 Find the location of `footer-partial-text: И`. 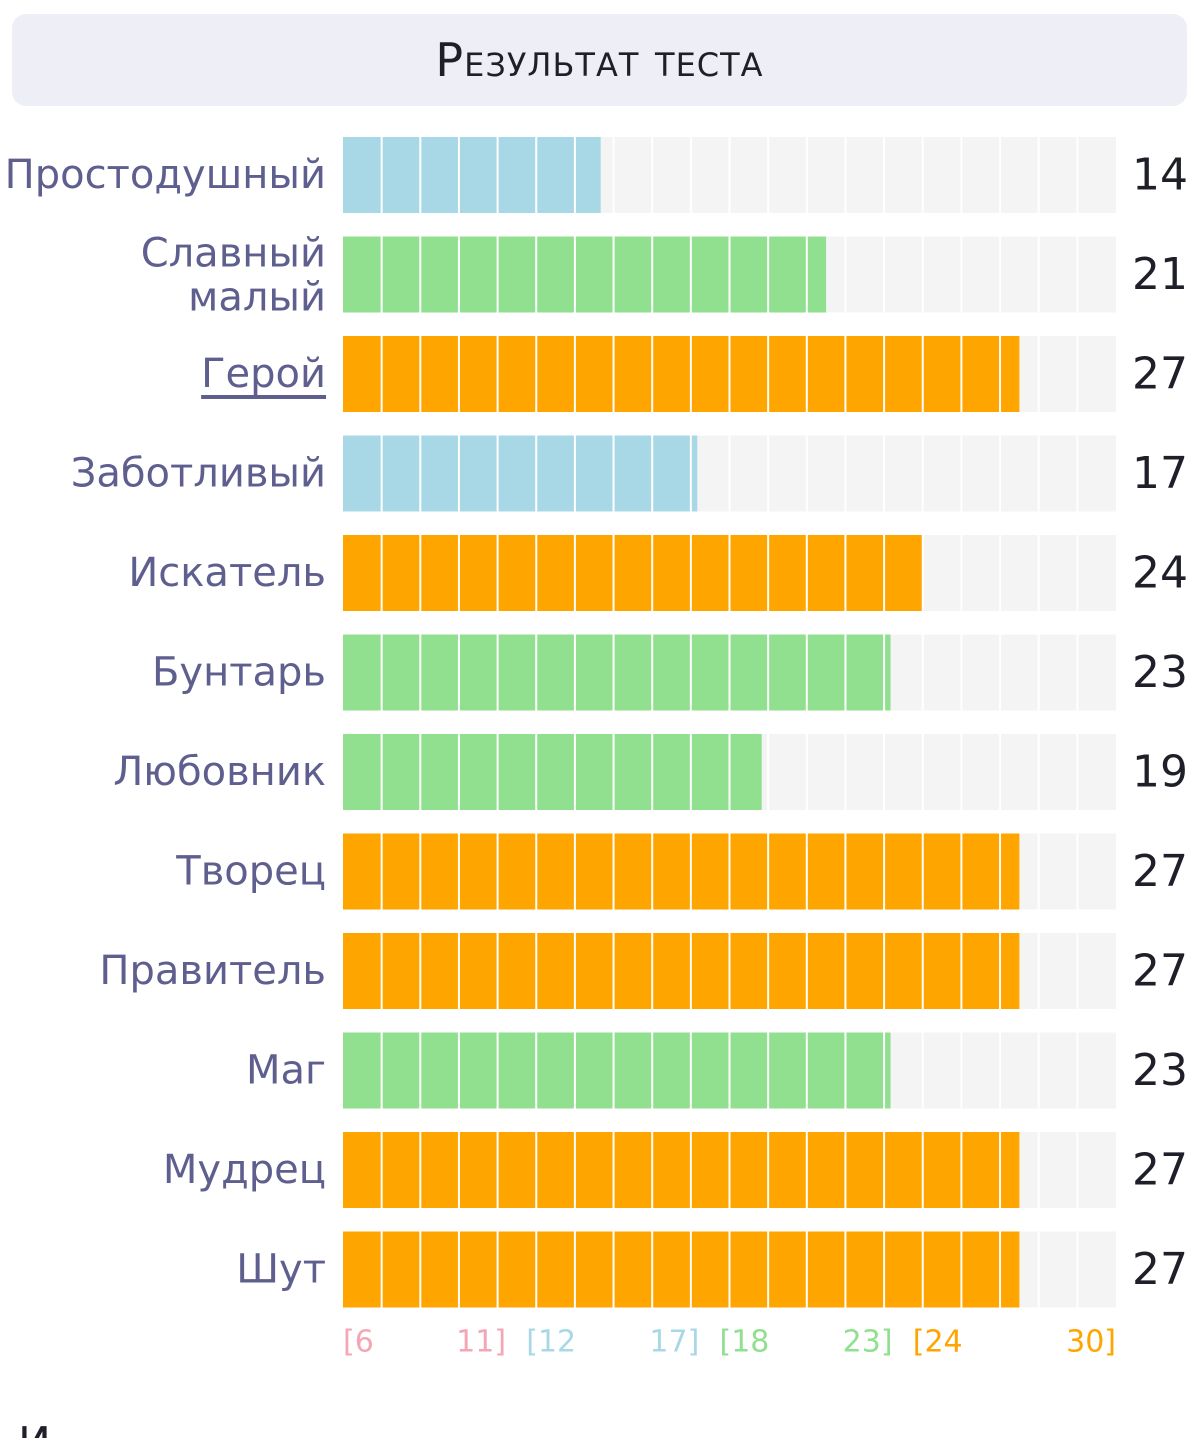

footer-partial-text: И is located at coordinates (34, 1428).